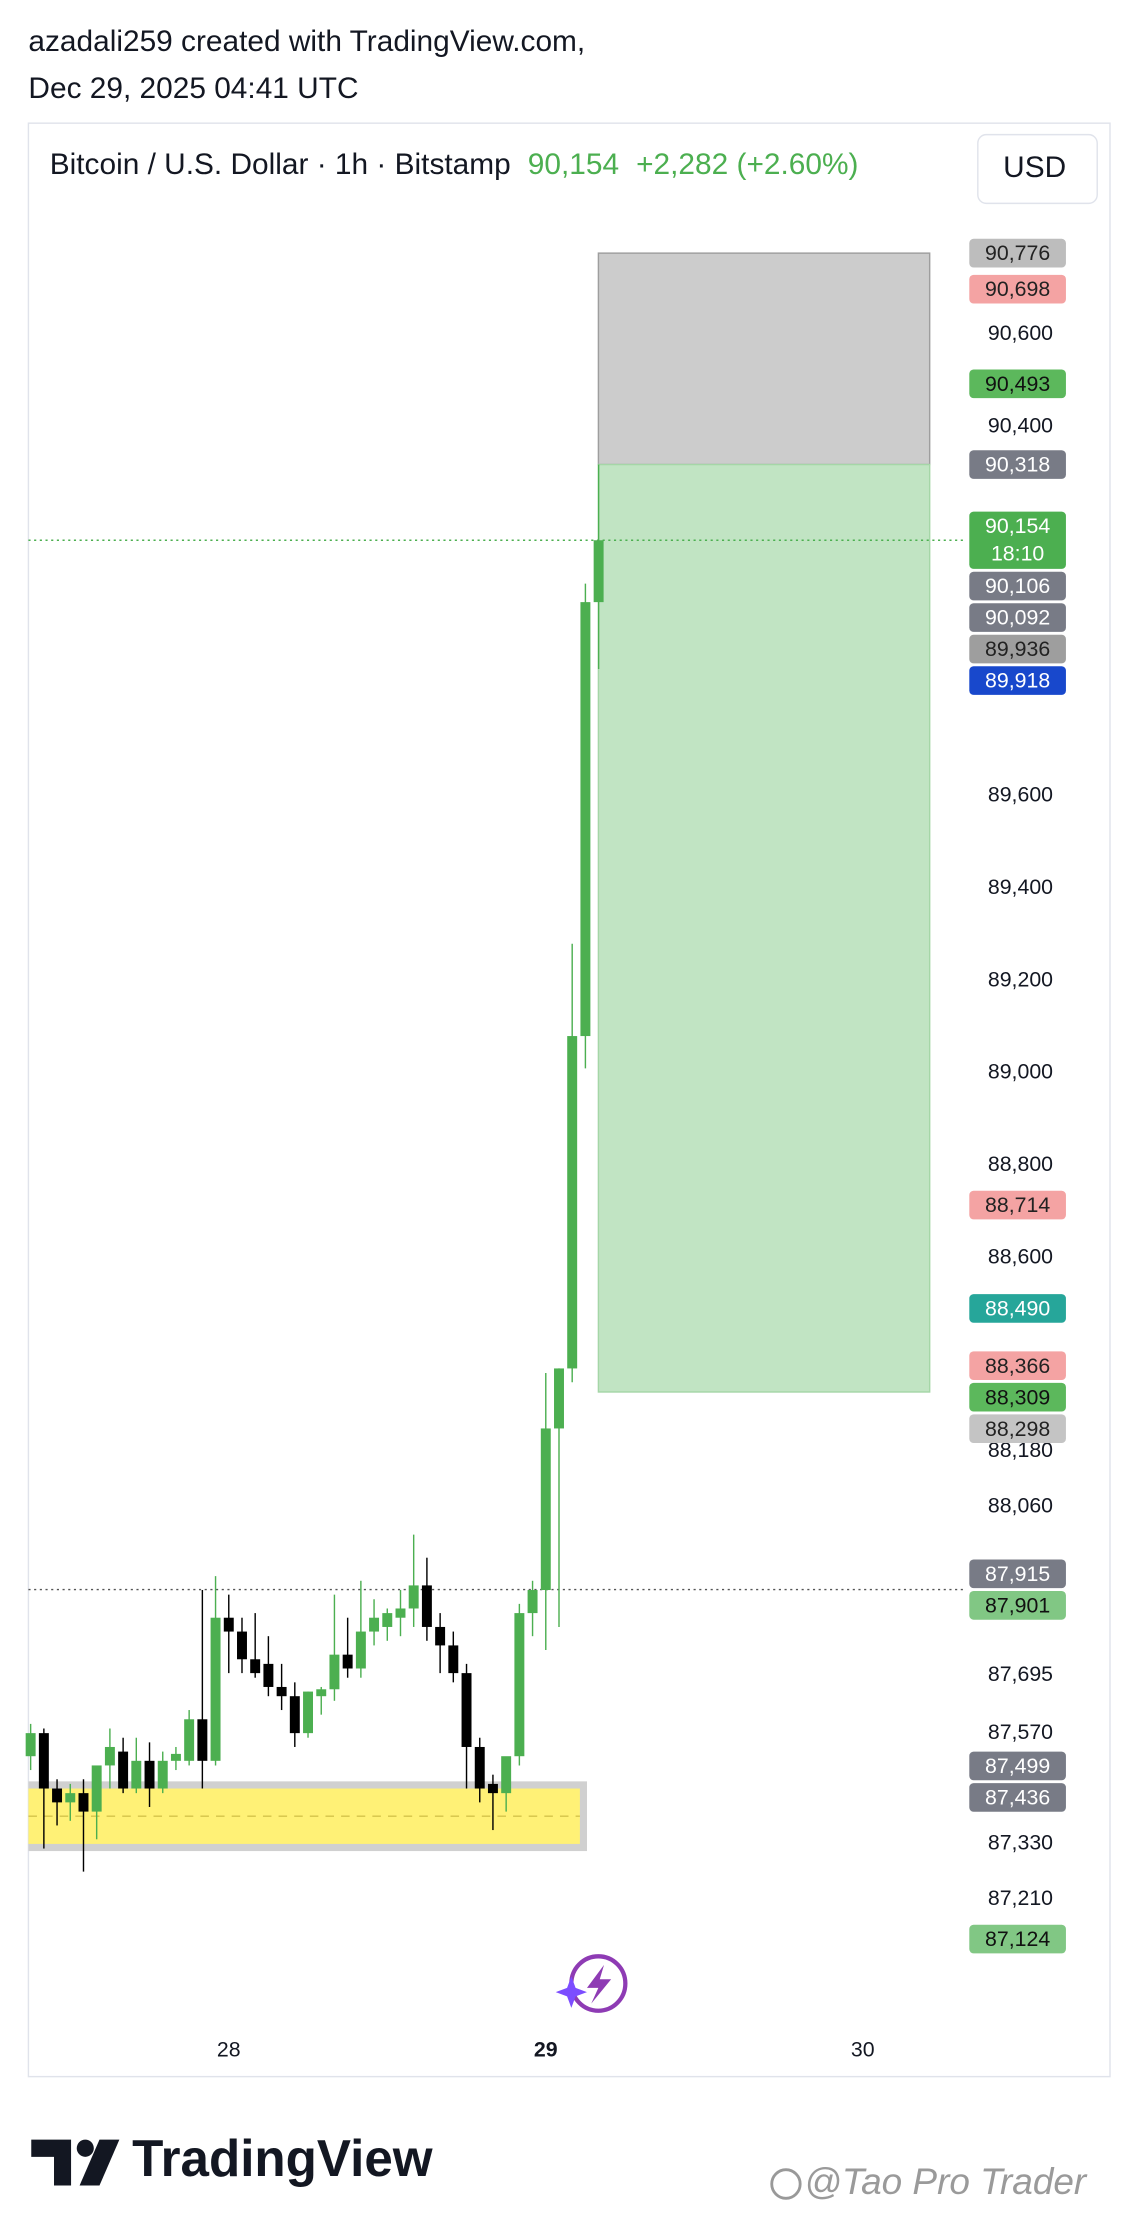 This screenshot has width=1137, height=2227. I want to click on y-tick-label: 87,210, so click(1020, 1898).